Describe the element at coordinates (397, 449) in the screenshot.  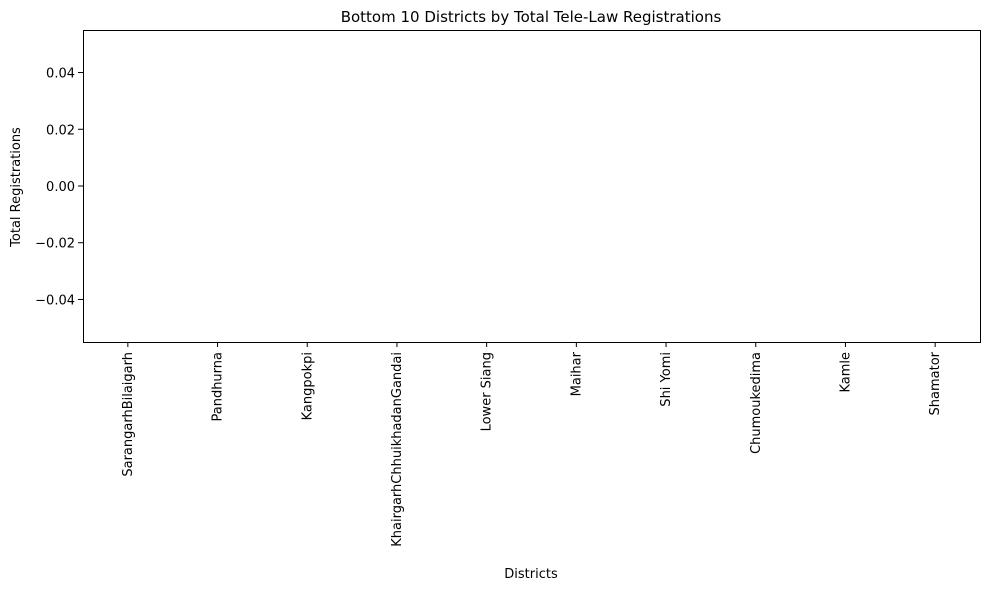
I see `x-tick-label: KhairgarhChhuikhadanGandai` at that location.